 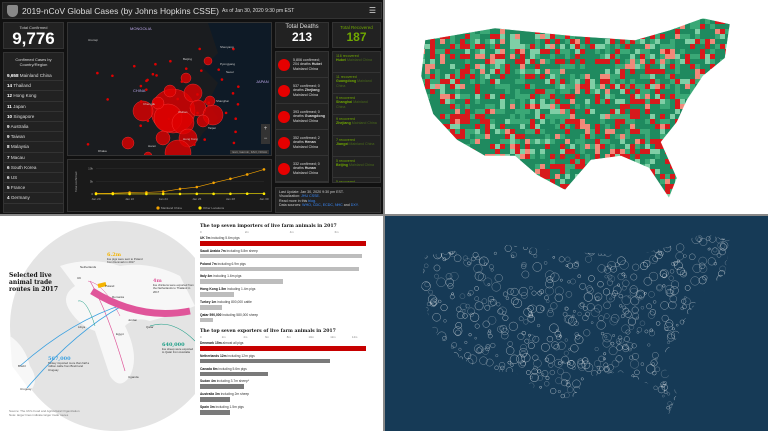 What do you see at coordinates (33, 147) in the screenshot?
I see `country-list-item: 8 Malaysia` at bounding box center [33, 147].